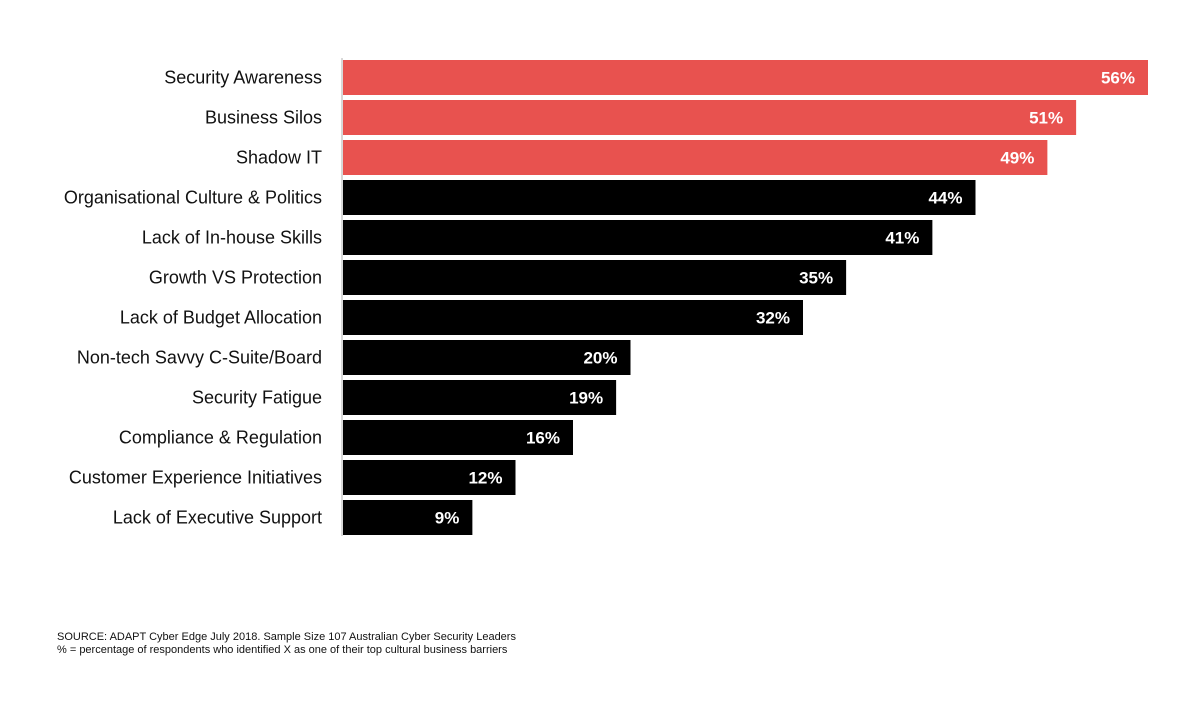  What do you see at coordinates (1046, 118) in the screenshot?
I see `value-label: 51%` at bounding box center [1046, 118].